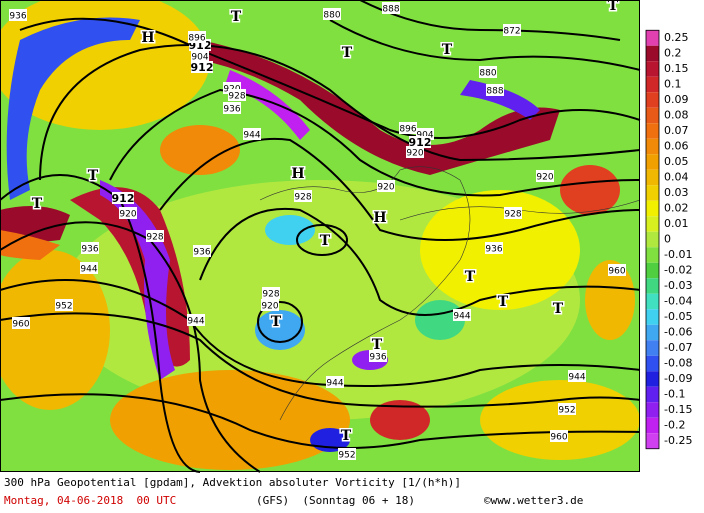 The image size is (704, 513). I want to click on colorbar-label: 0.06, so click(676, 146).